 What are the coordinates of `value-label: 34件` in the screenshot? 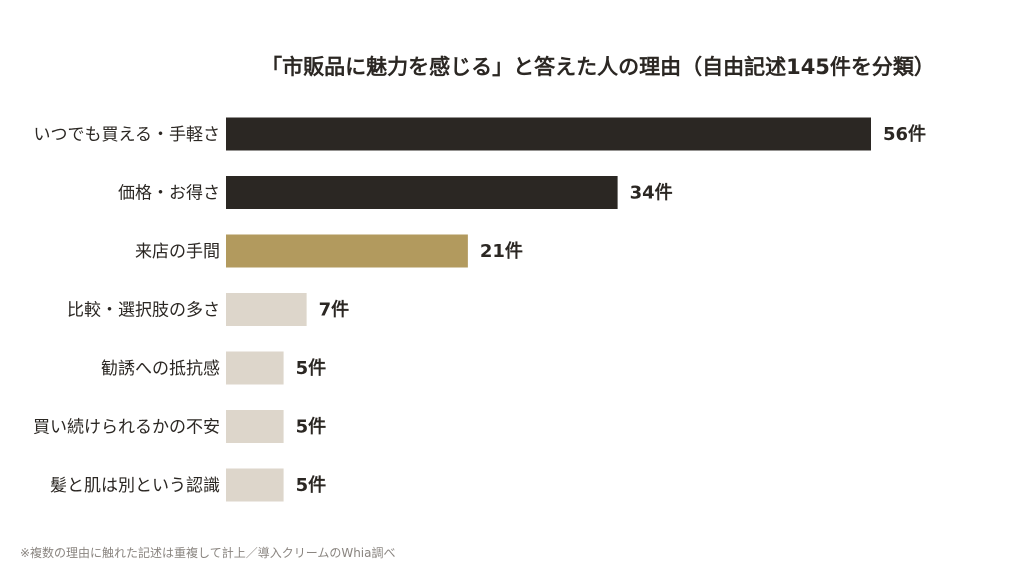 It's located at (651, 193).